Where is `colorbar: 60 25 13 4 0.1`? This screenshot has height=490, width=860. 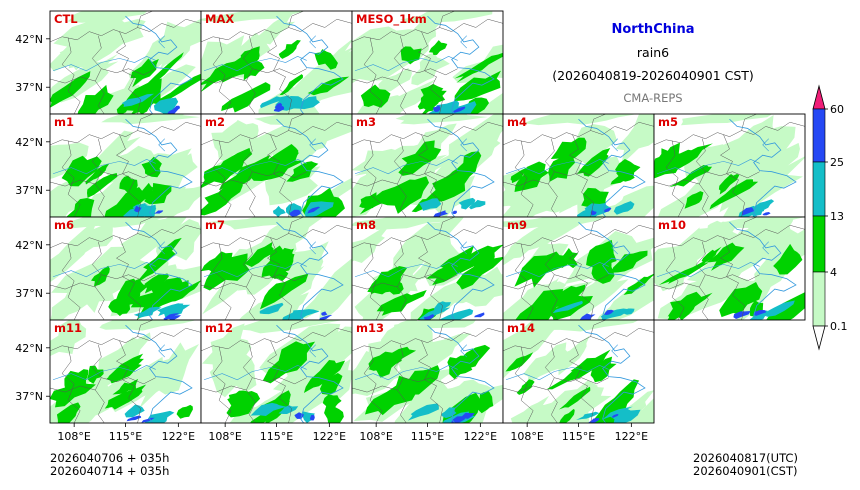
colorbar: 60 25 13 4 0.1 is located at coordinates (830, 217).